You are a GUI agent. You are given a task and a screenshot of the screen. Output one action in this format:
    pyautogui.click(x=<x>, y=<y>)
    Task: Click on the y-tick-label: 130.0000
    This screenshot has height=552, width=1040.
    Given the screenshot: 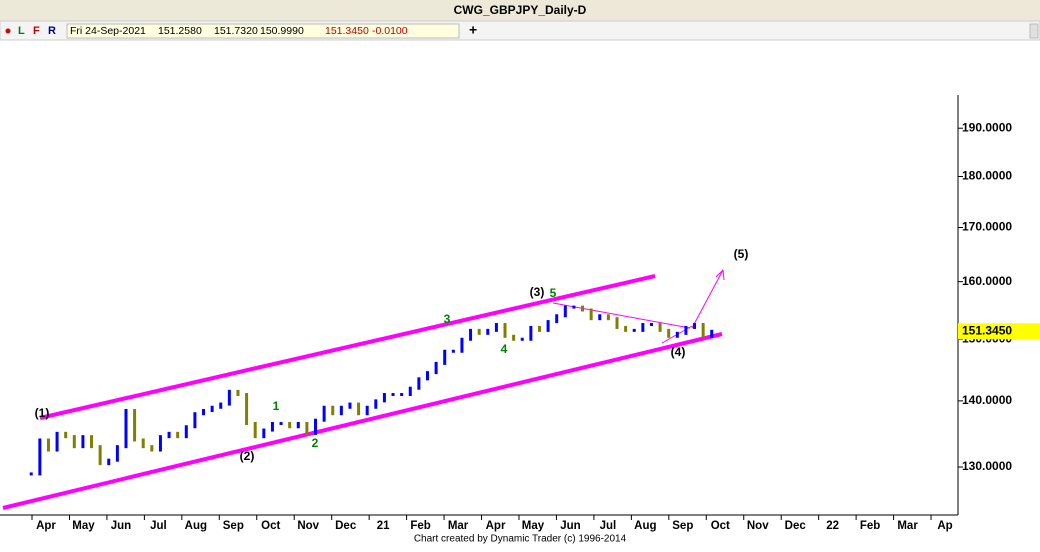 What is the action you would take?
    pyautogui.click(x=987, y=466)
    